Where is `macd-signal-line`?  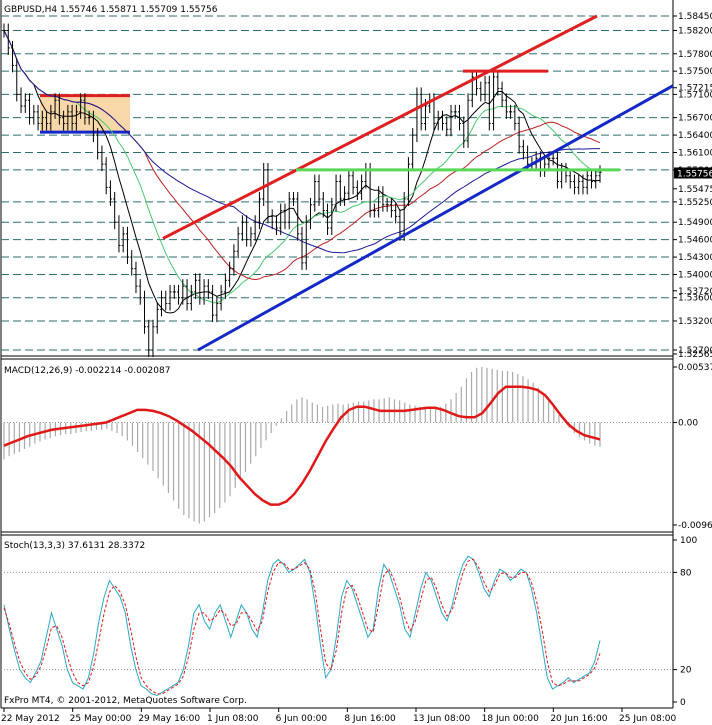 macd-signal-line is located at coordinates (302, 445).